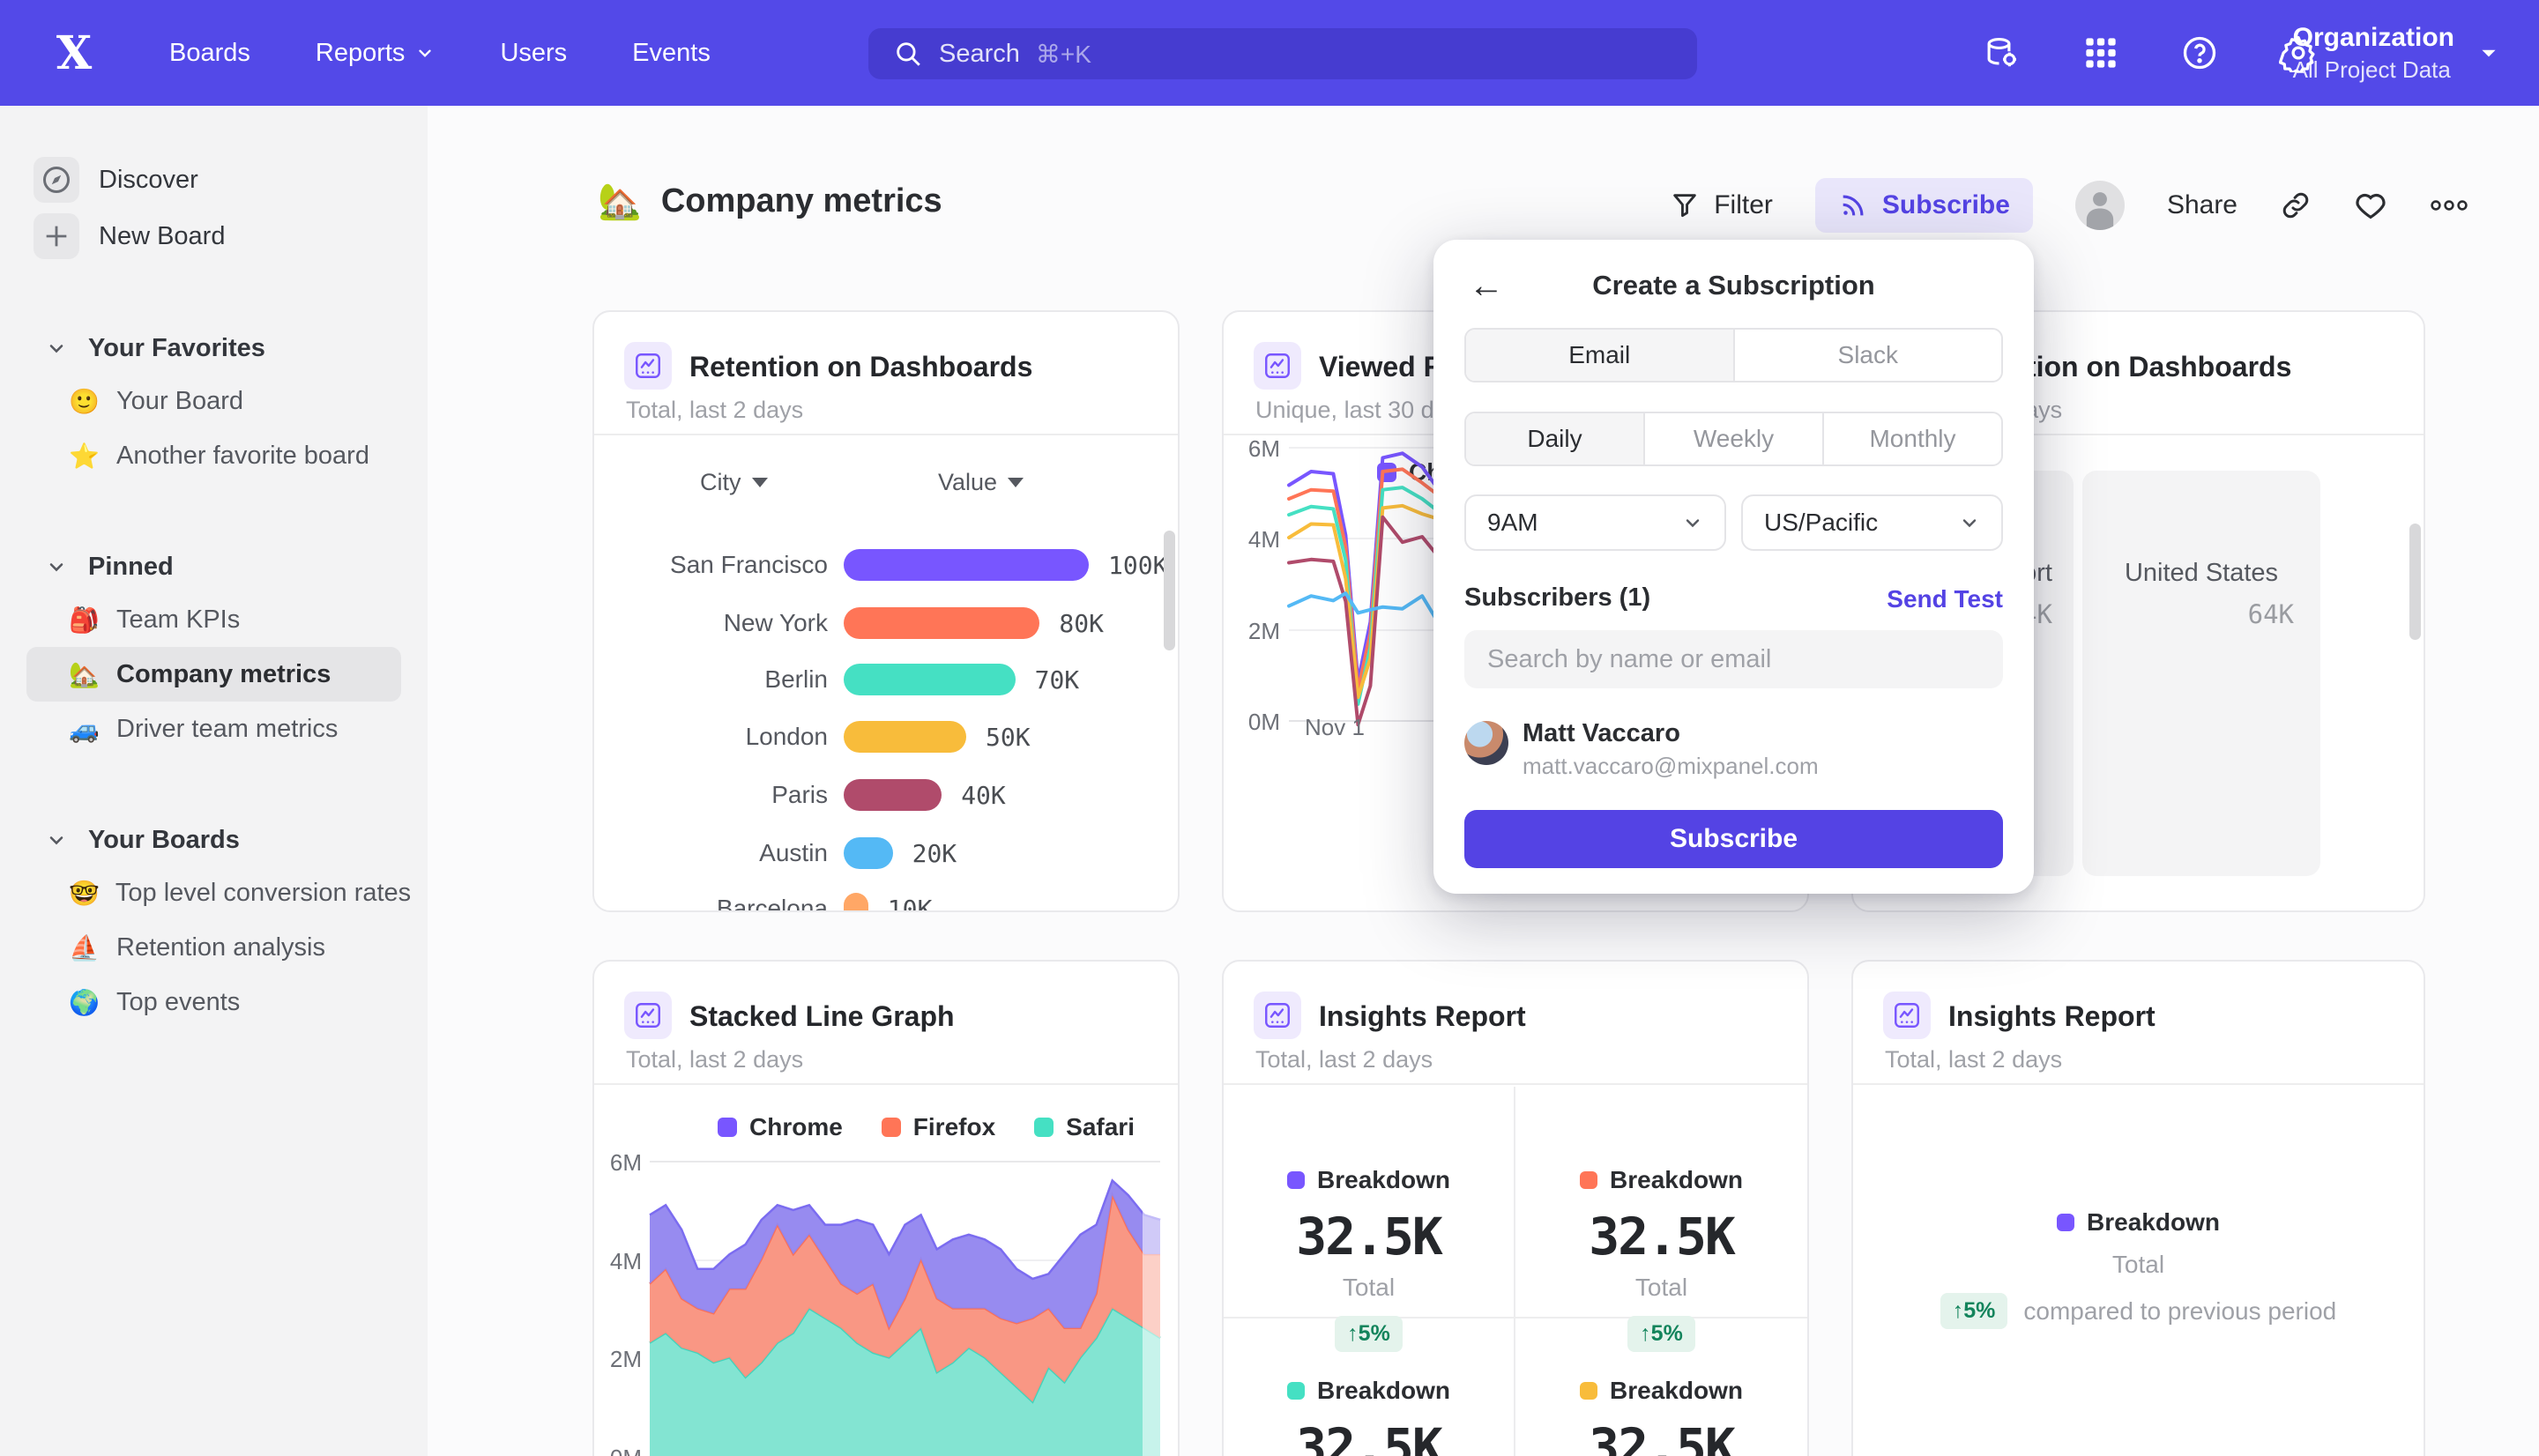 This screenshot has width=2539, height=1456. I want to click on sidebar-item-another-favorite-board: ⭐ Another favorite board, so click(213, 455).